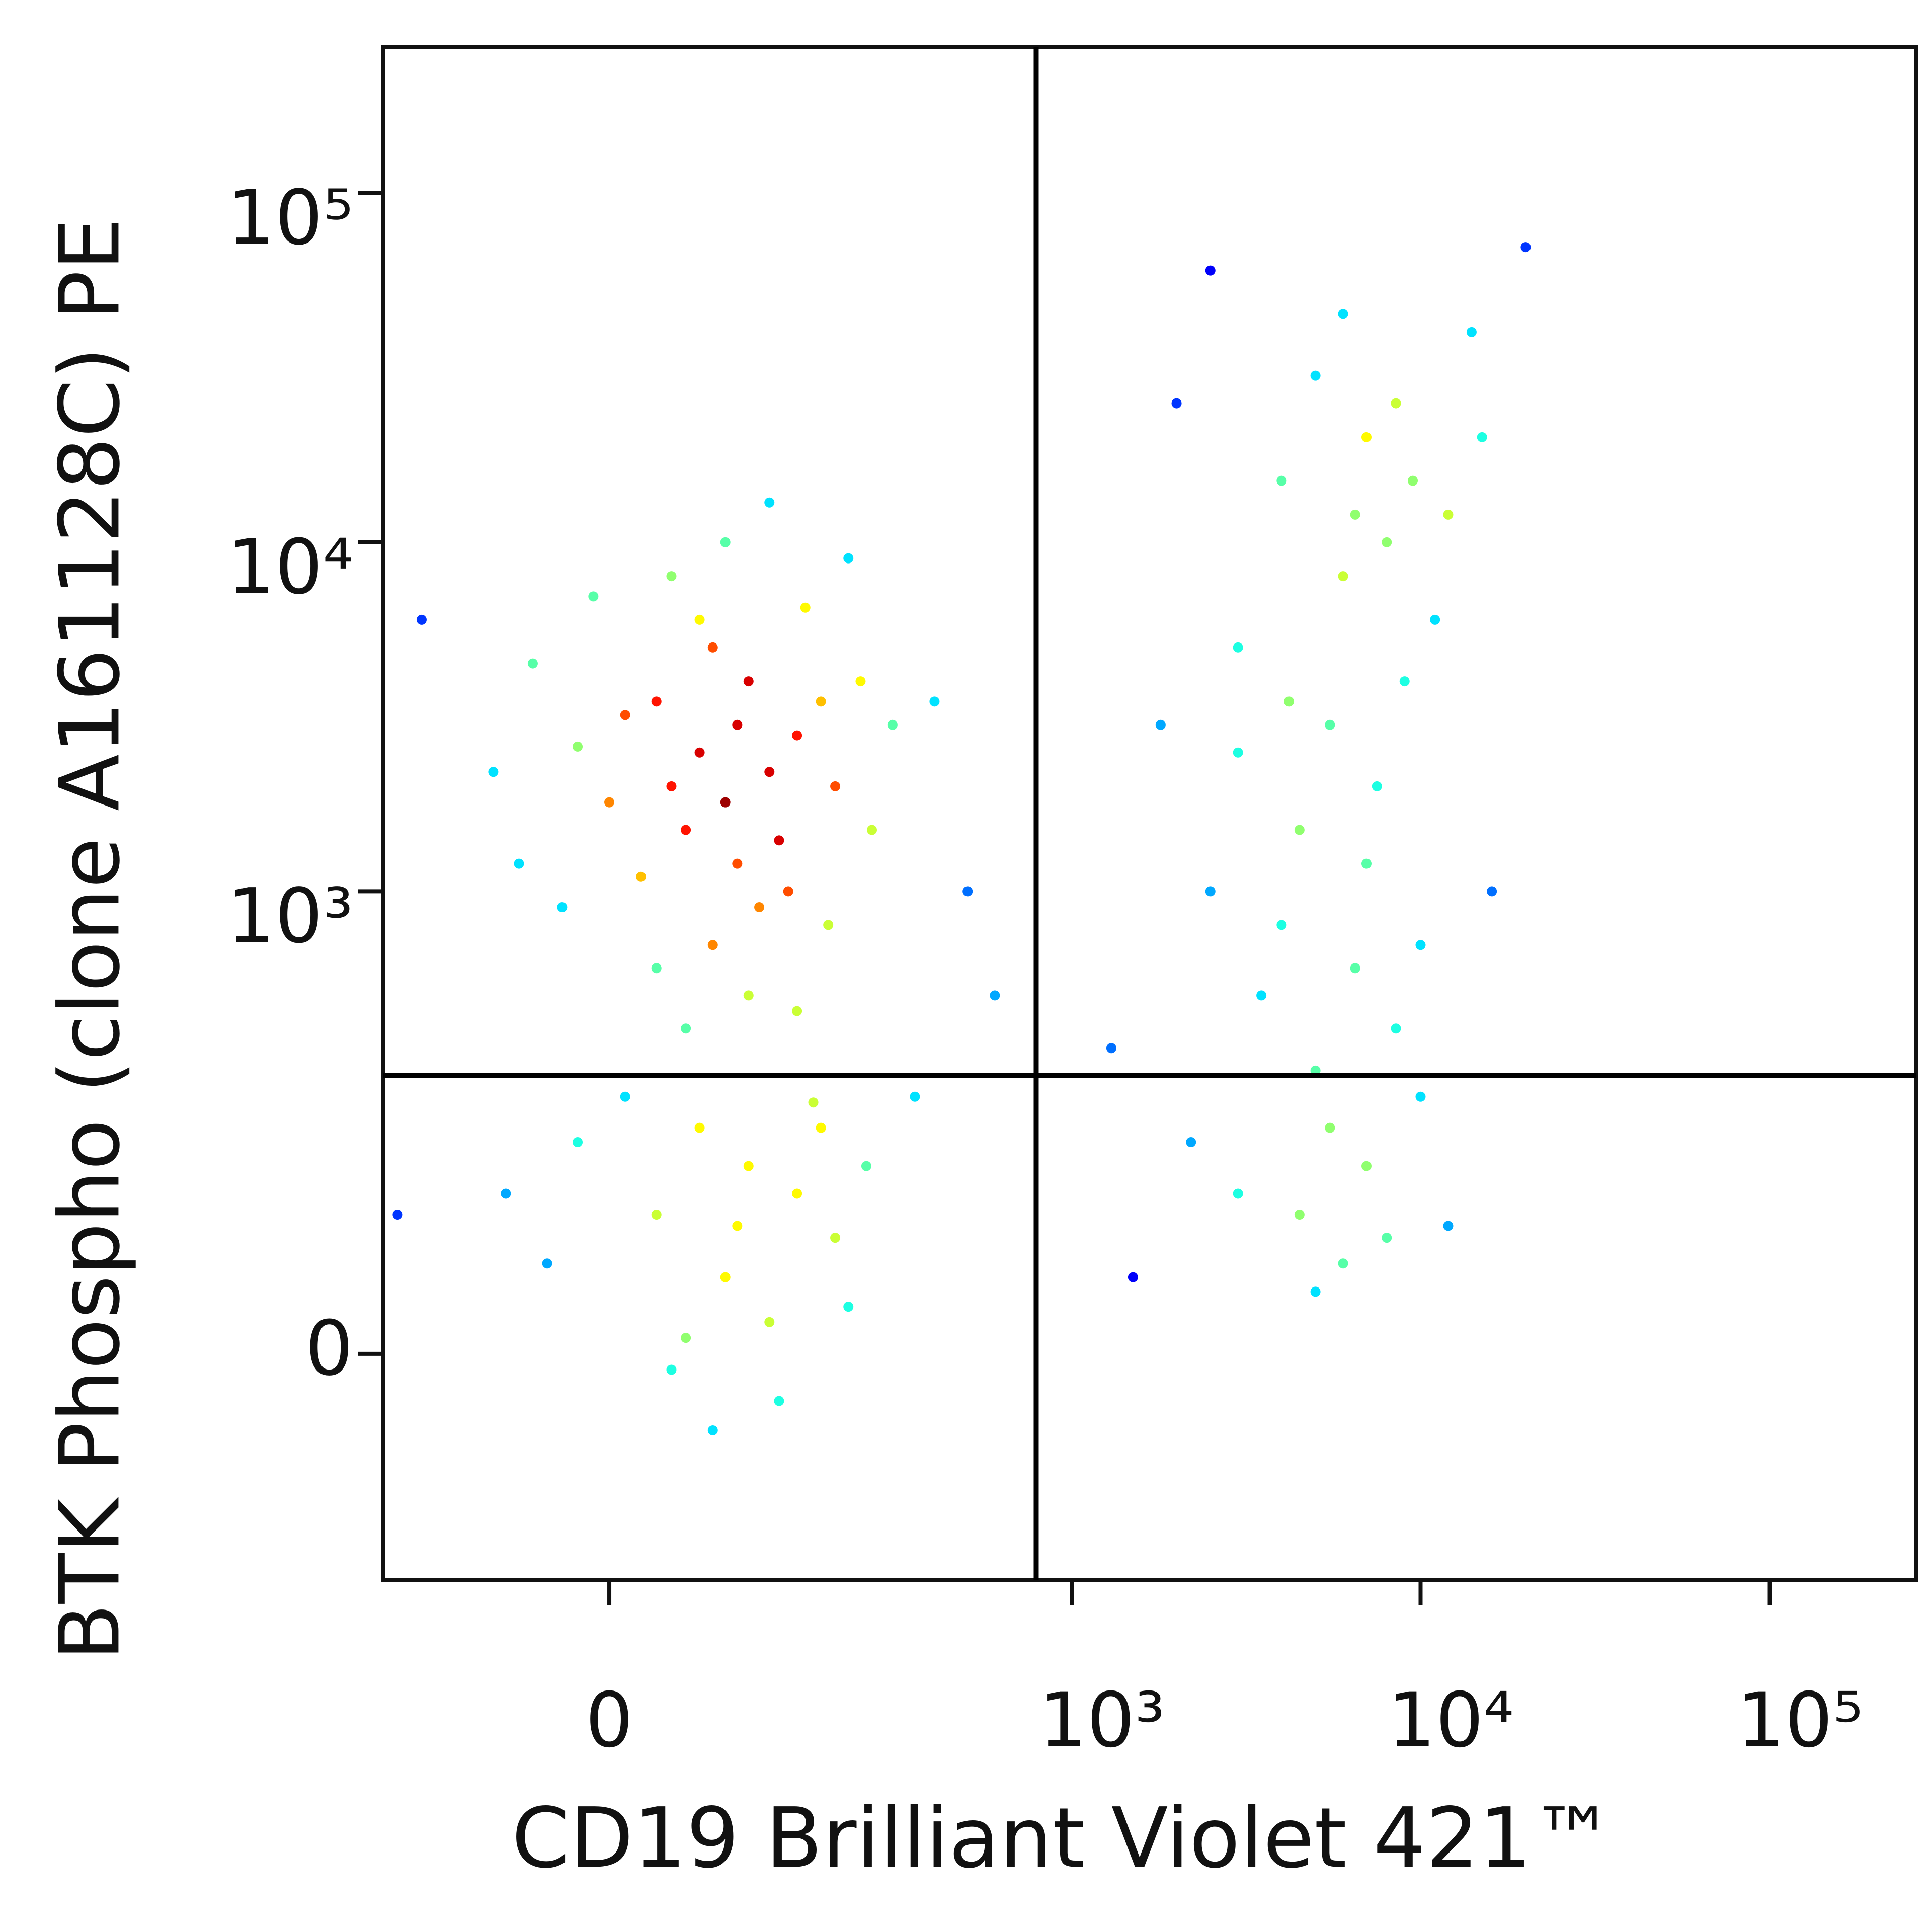 The height and width of the screenshot is (1932, 1932). What do you see at coordinates (89, 939) in the screenshot?
I see `y-axis-title: BTK Phospho (clone A161128C) PE` at bounding box center [89, 939].